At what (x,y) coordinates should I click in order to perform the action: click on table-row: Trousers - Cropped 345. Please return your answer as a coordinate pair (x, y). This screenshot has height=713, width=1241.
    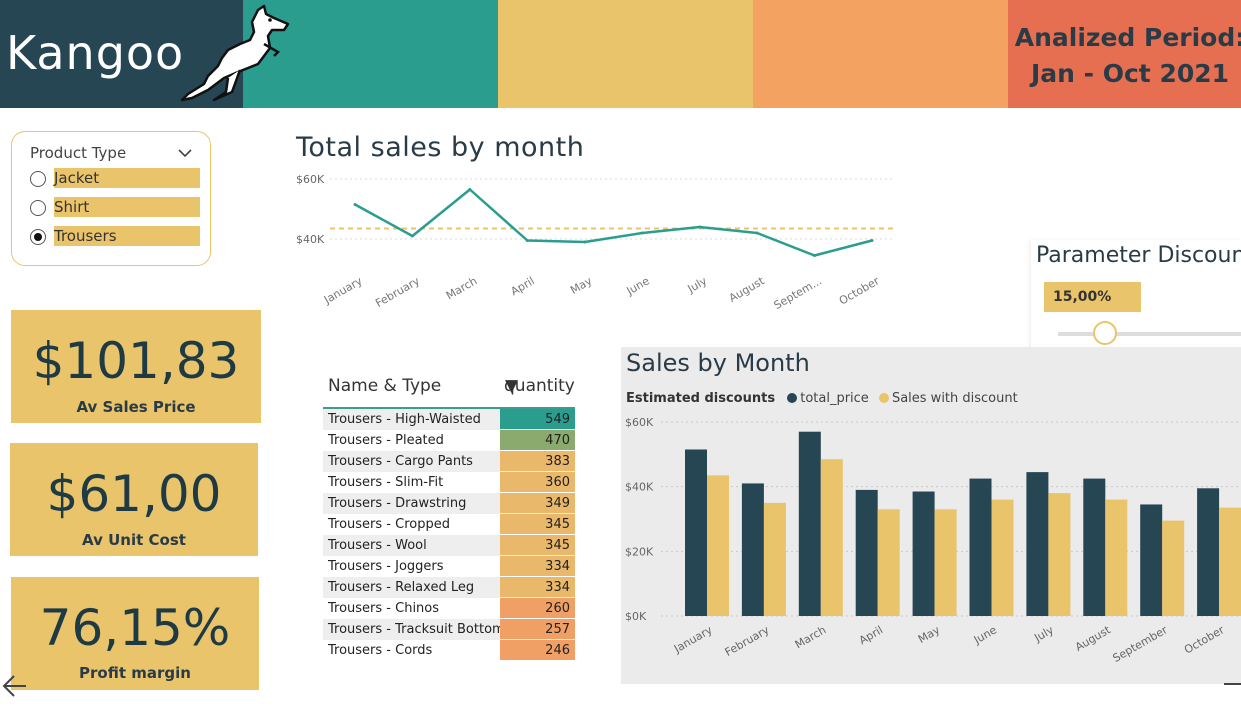
    Looking at the image, I should click on (449, 524).